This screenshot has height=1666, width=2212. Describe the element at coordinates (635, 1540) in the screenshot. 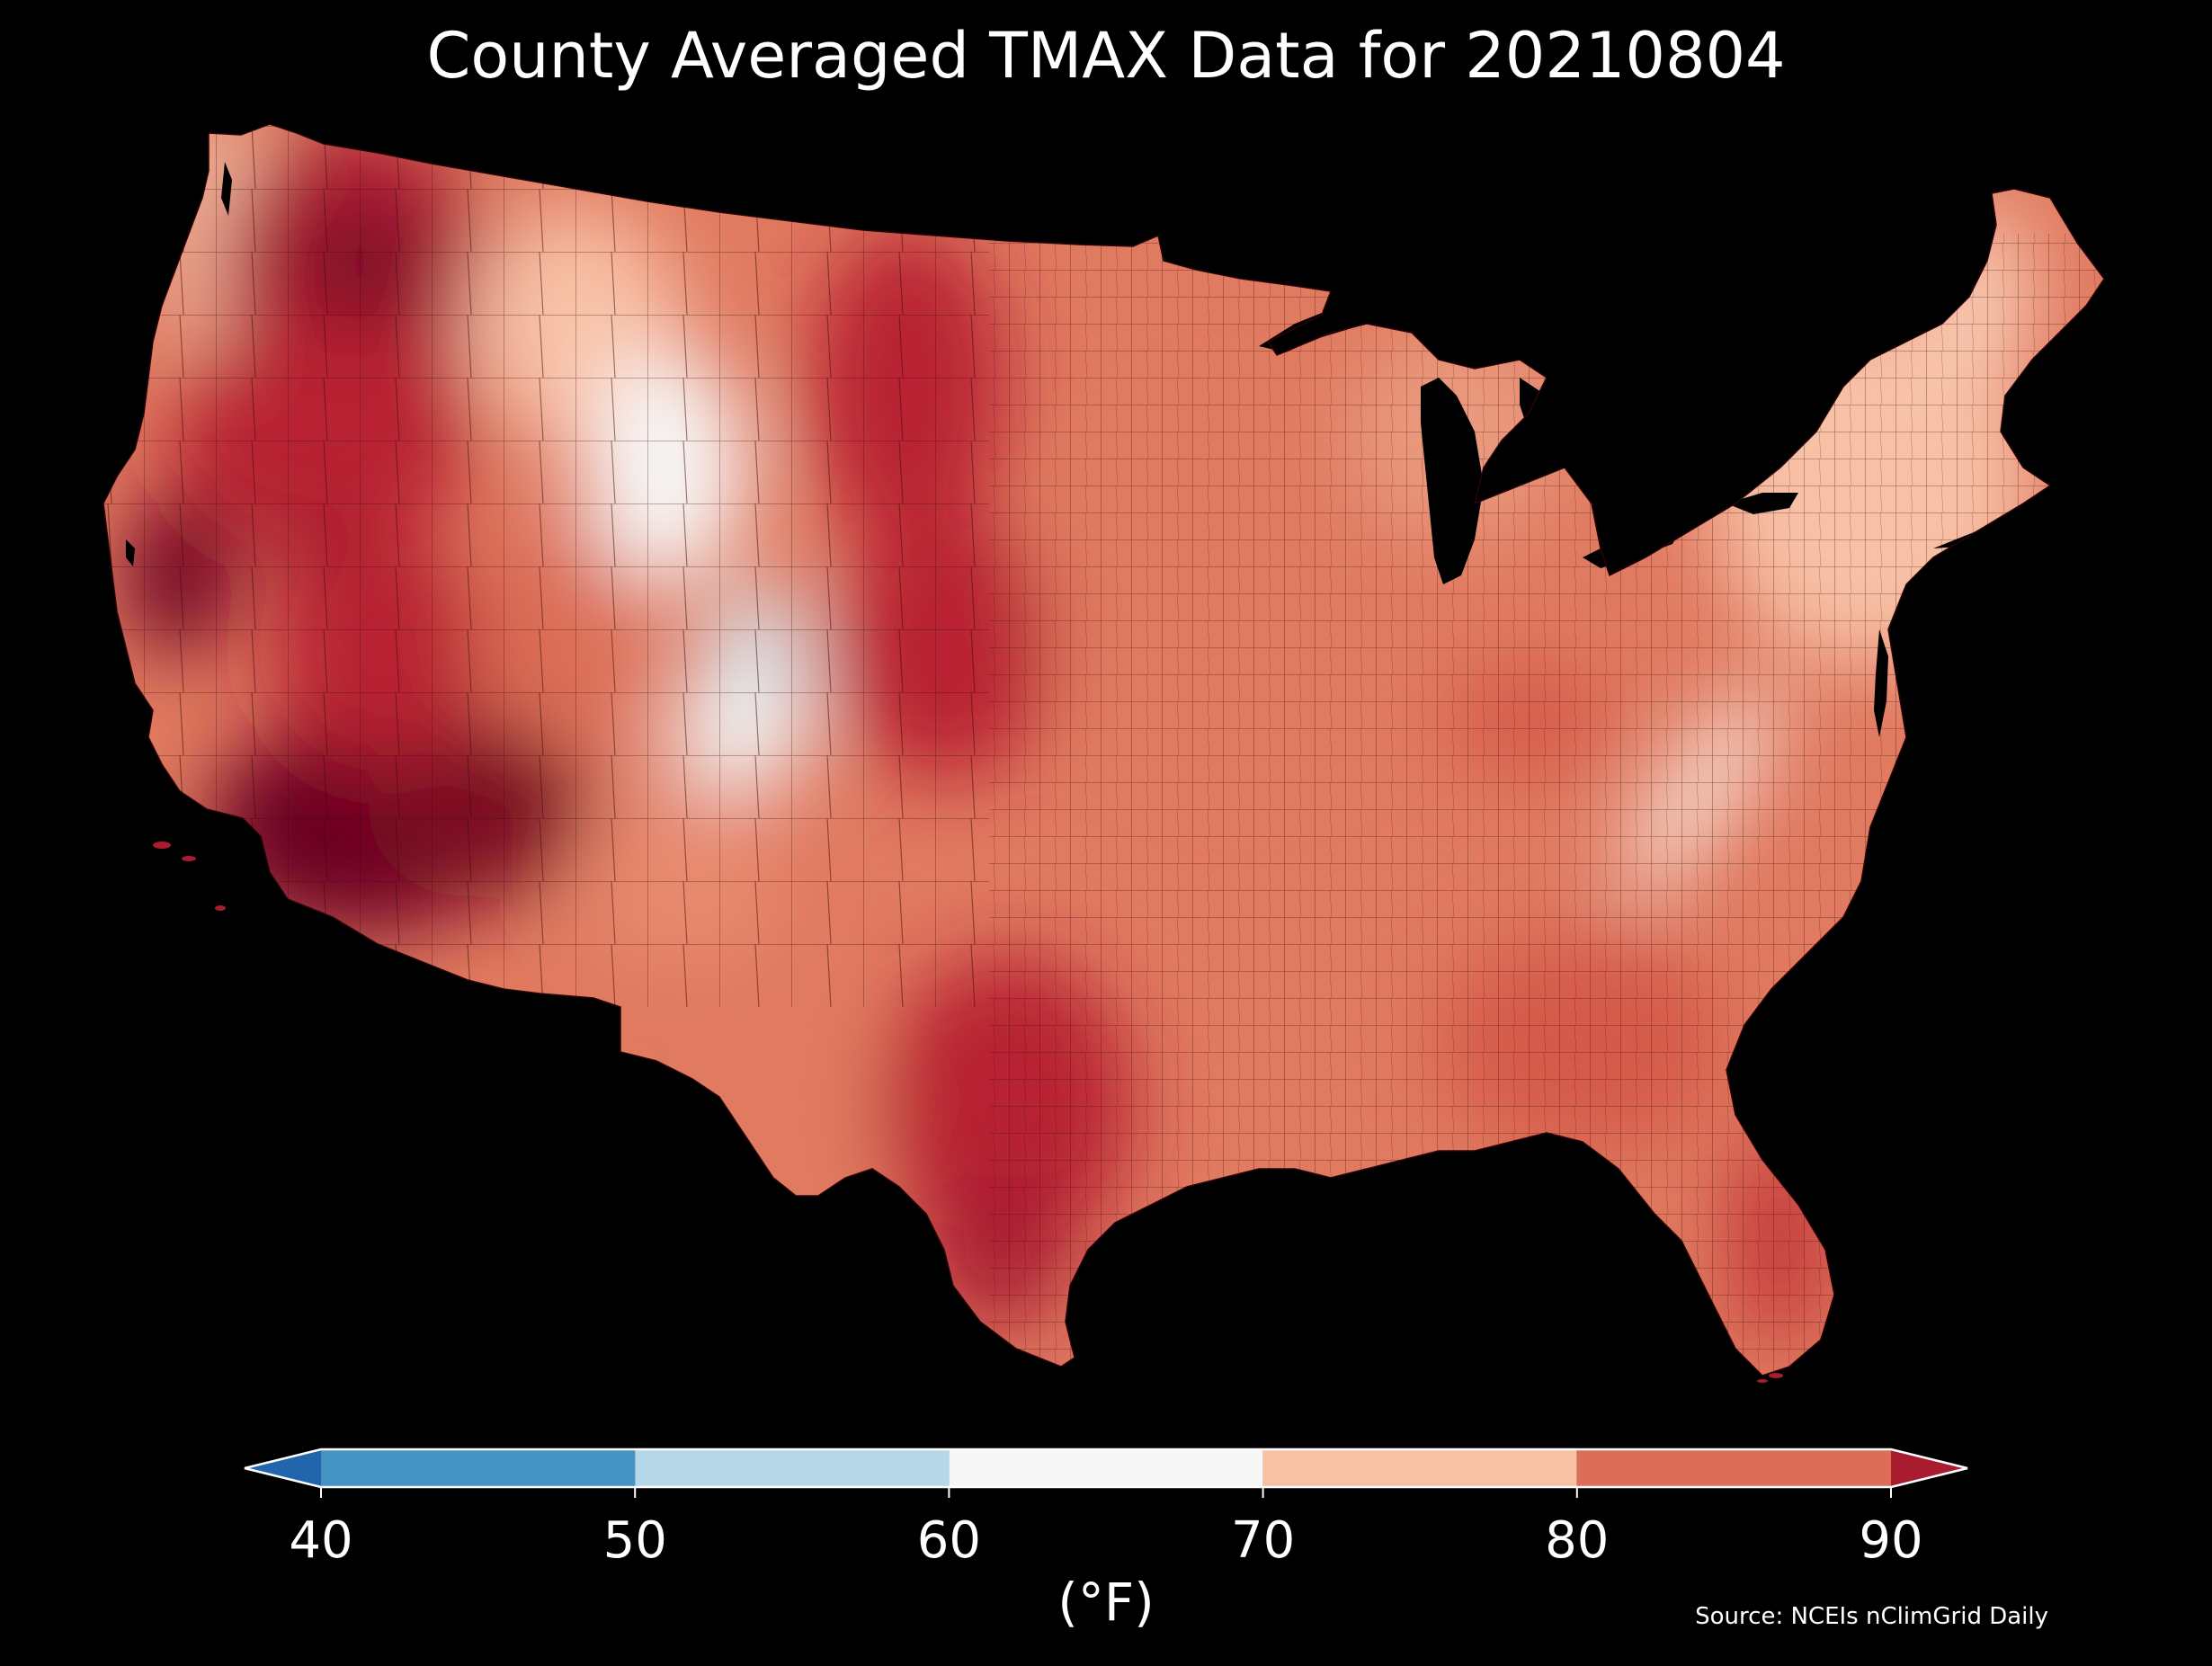

I see `colorbar-tick-label: 50` at that location.